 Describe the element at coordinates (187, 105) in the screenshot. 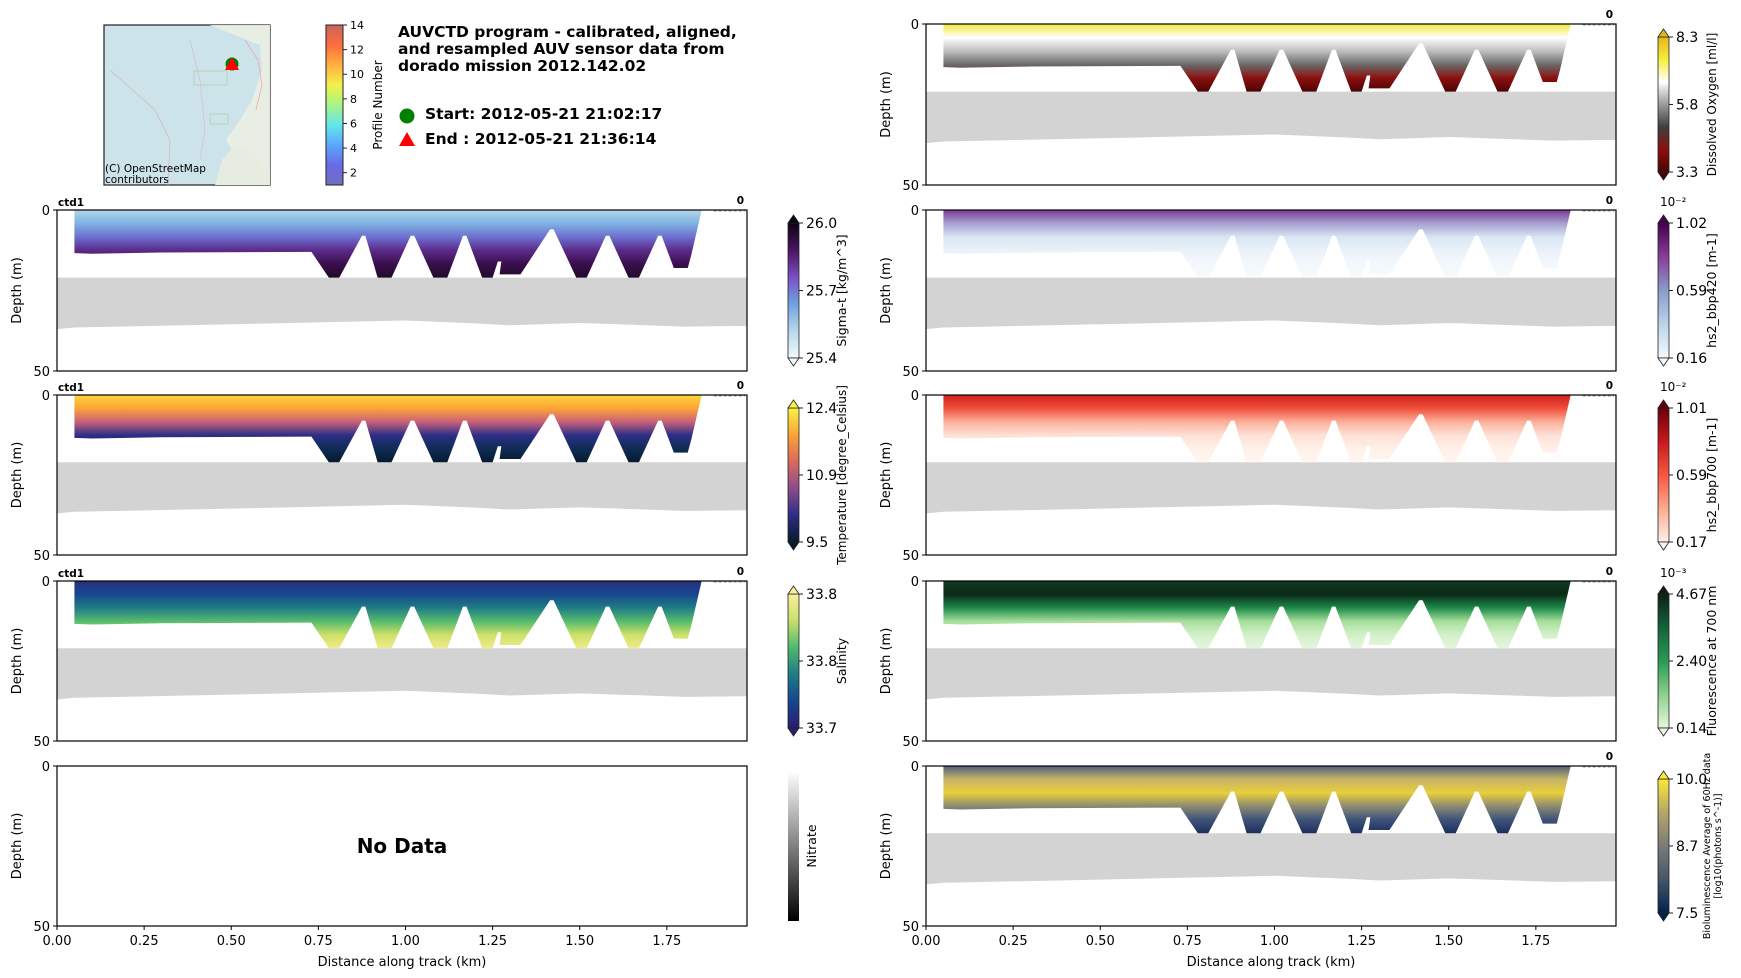

I see `map-inset: (C) OpenStreetMap contributors` at that location.